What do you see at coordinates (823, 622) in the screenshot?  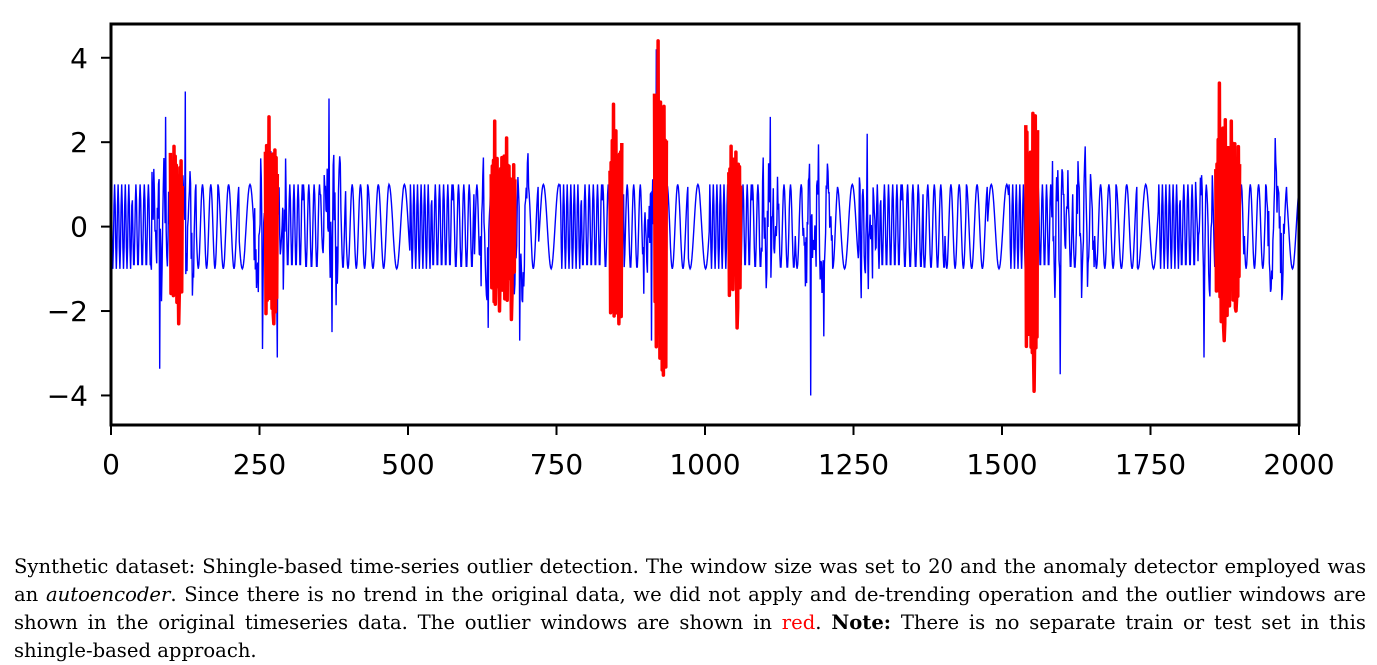 I see `caption-text-3: .` at bounding box center [823, 622].